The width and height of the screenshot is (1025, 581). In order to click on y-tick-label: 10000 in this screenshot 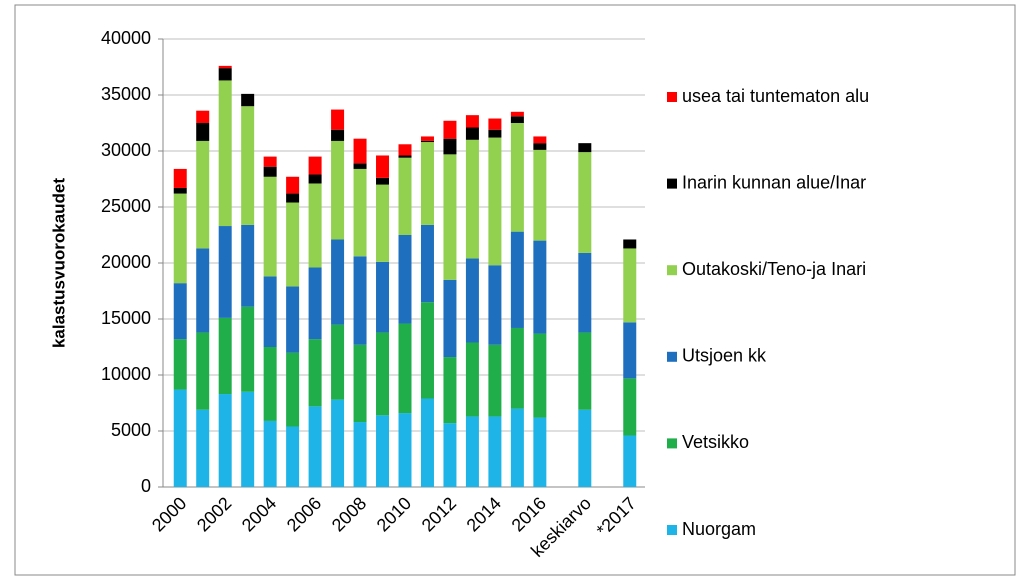, I will do `click(126, 374)`.